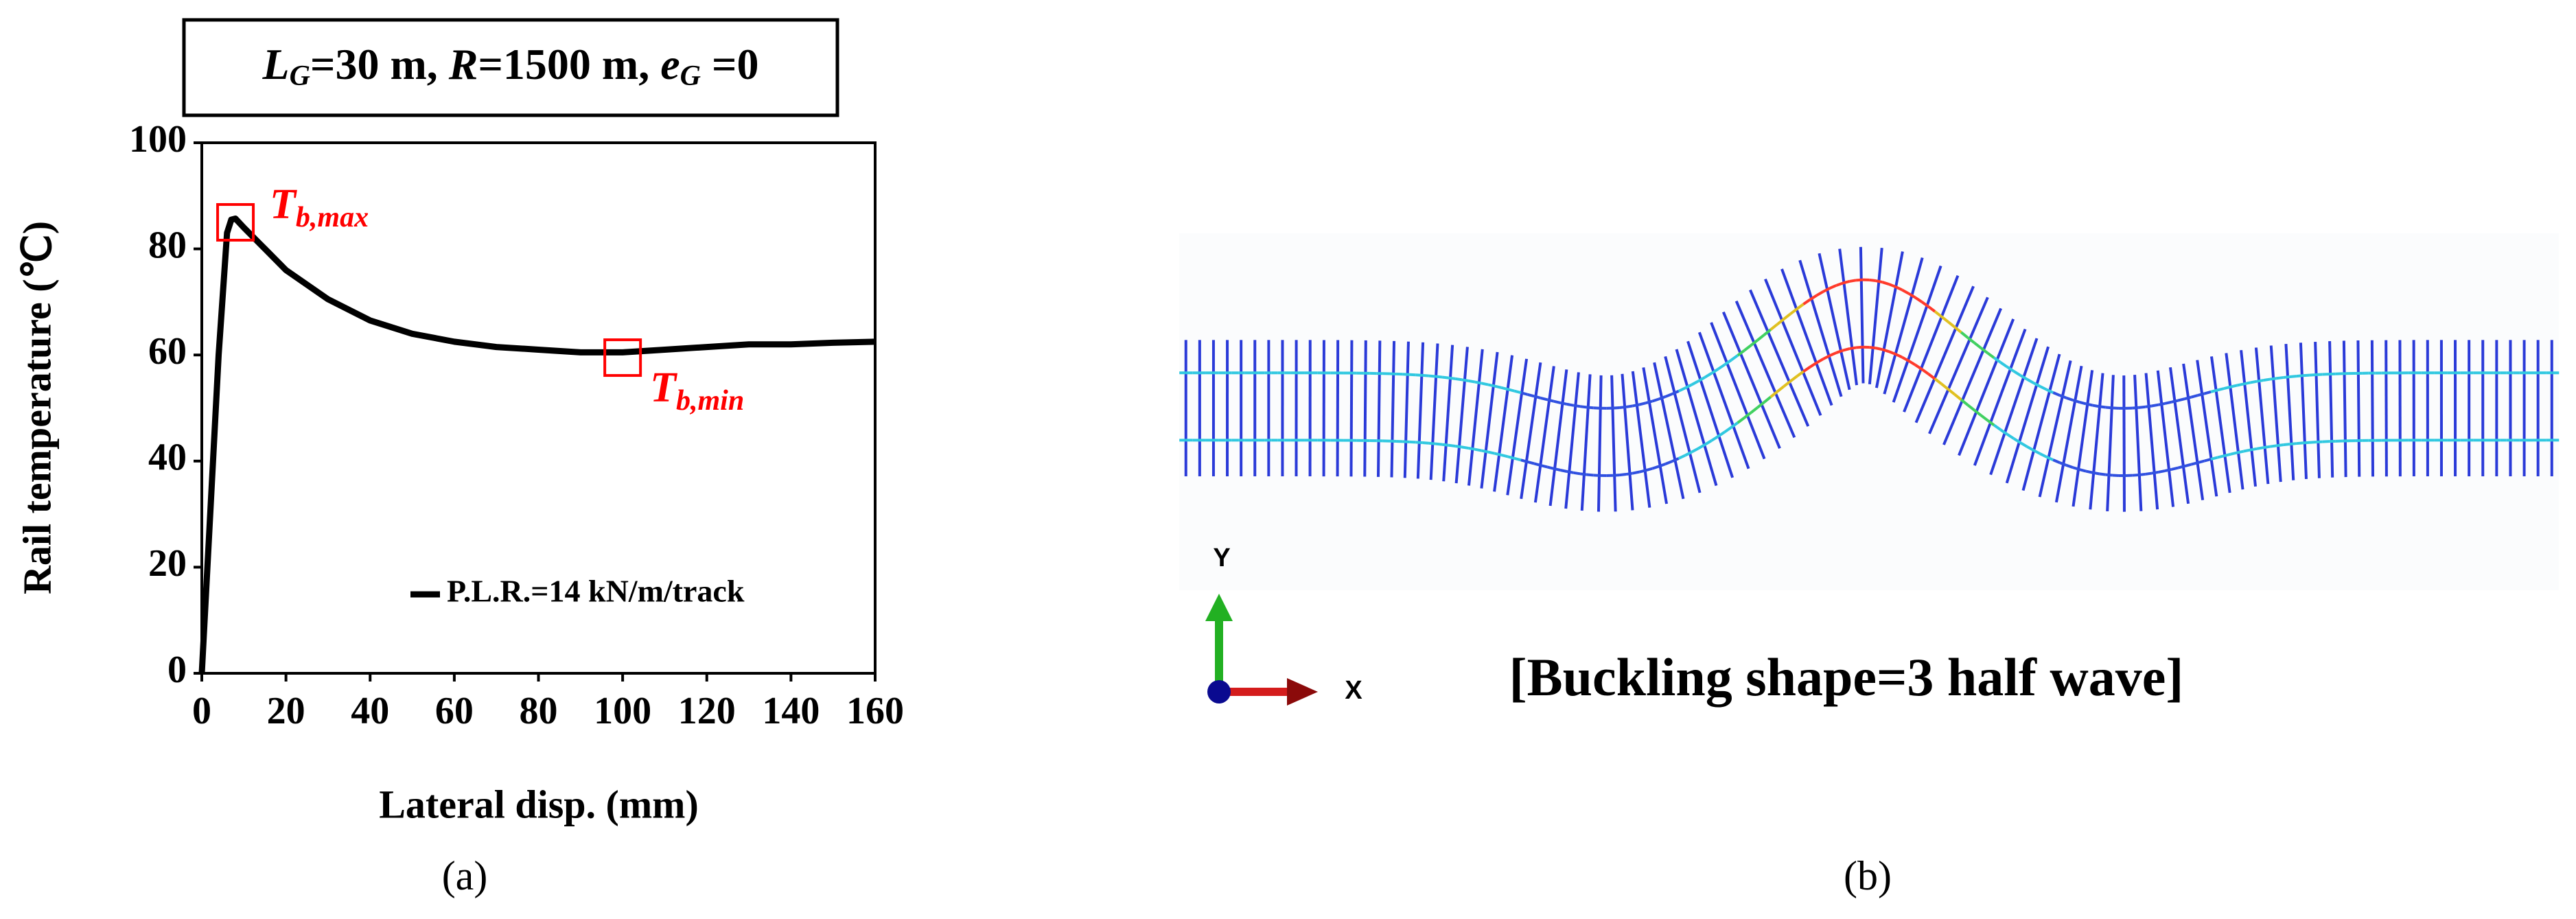 Image resolution: width=2576 pixels, height=919 pixels. I want to click on x-tick-label: 120, so click(707, 711).